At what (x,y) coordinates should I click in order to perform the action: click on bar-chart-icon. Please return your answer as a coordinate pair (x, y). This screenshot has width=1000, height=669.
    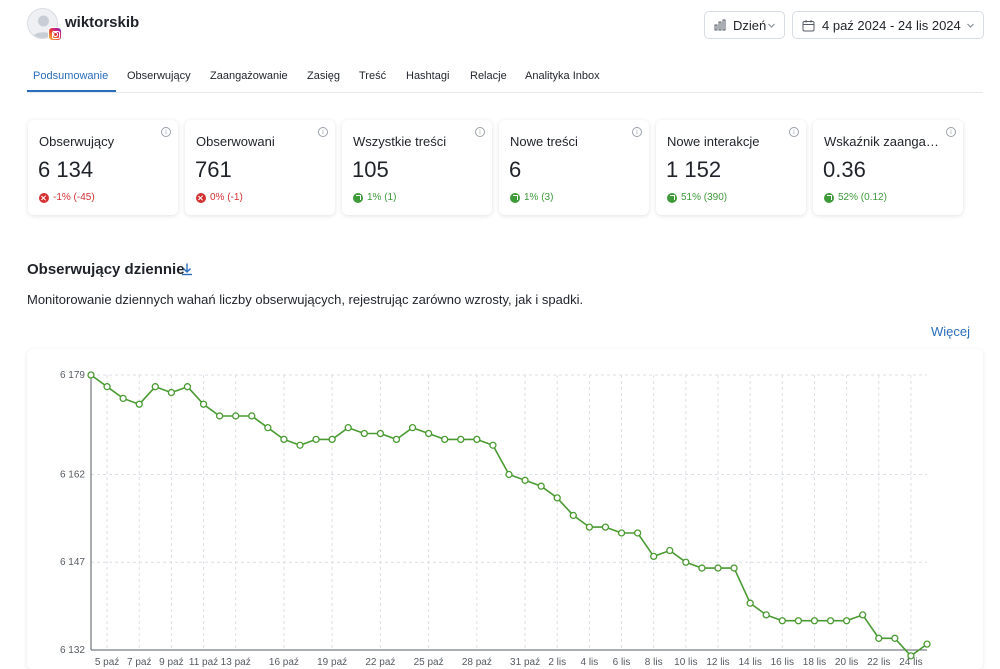
    Looking at the image, I should click on (720, 25).